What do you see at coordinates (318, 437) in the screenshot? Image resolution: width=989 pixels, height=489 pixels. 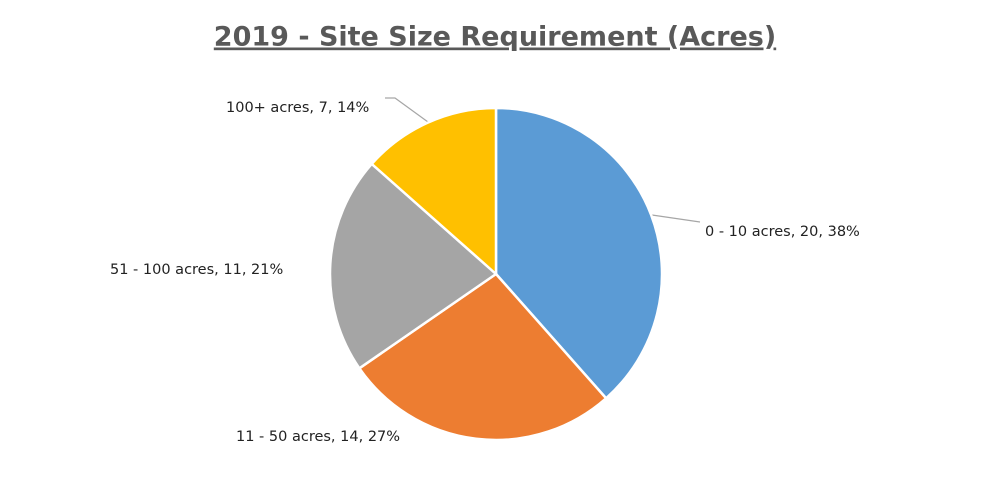 I see `data-label: 11 - 50 acres, 14, 27%` at bounding box center [318, 437].